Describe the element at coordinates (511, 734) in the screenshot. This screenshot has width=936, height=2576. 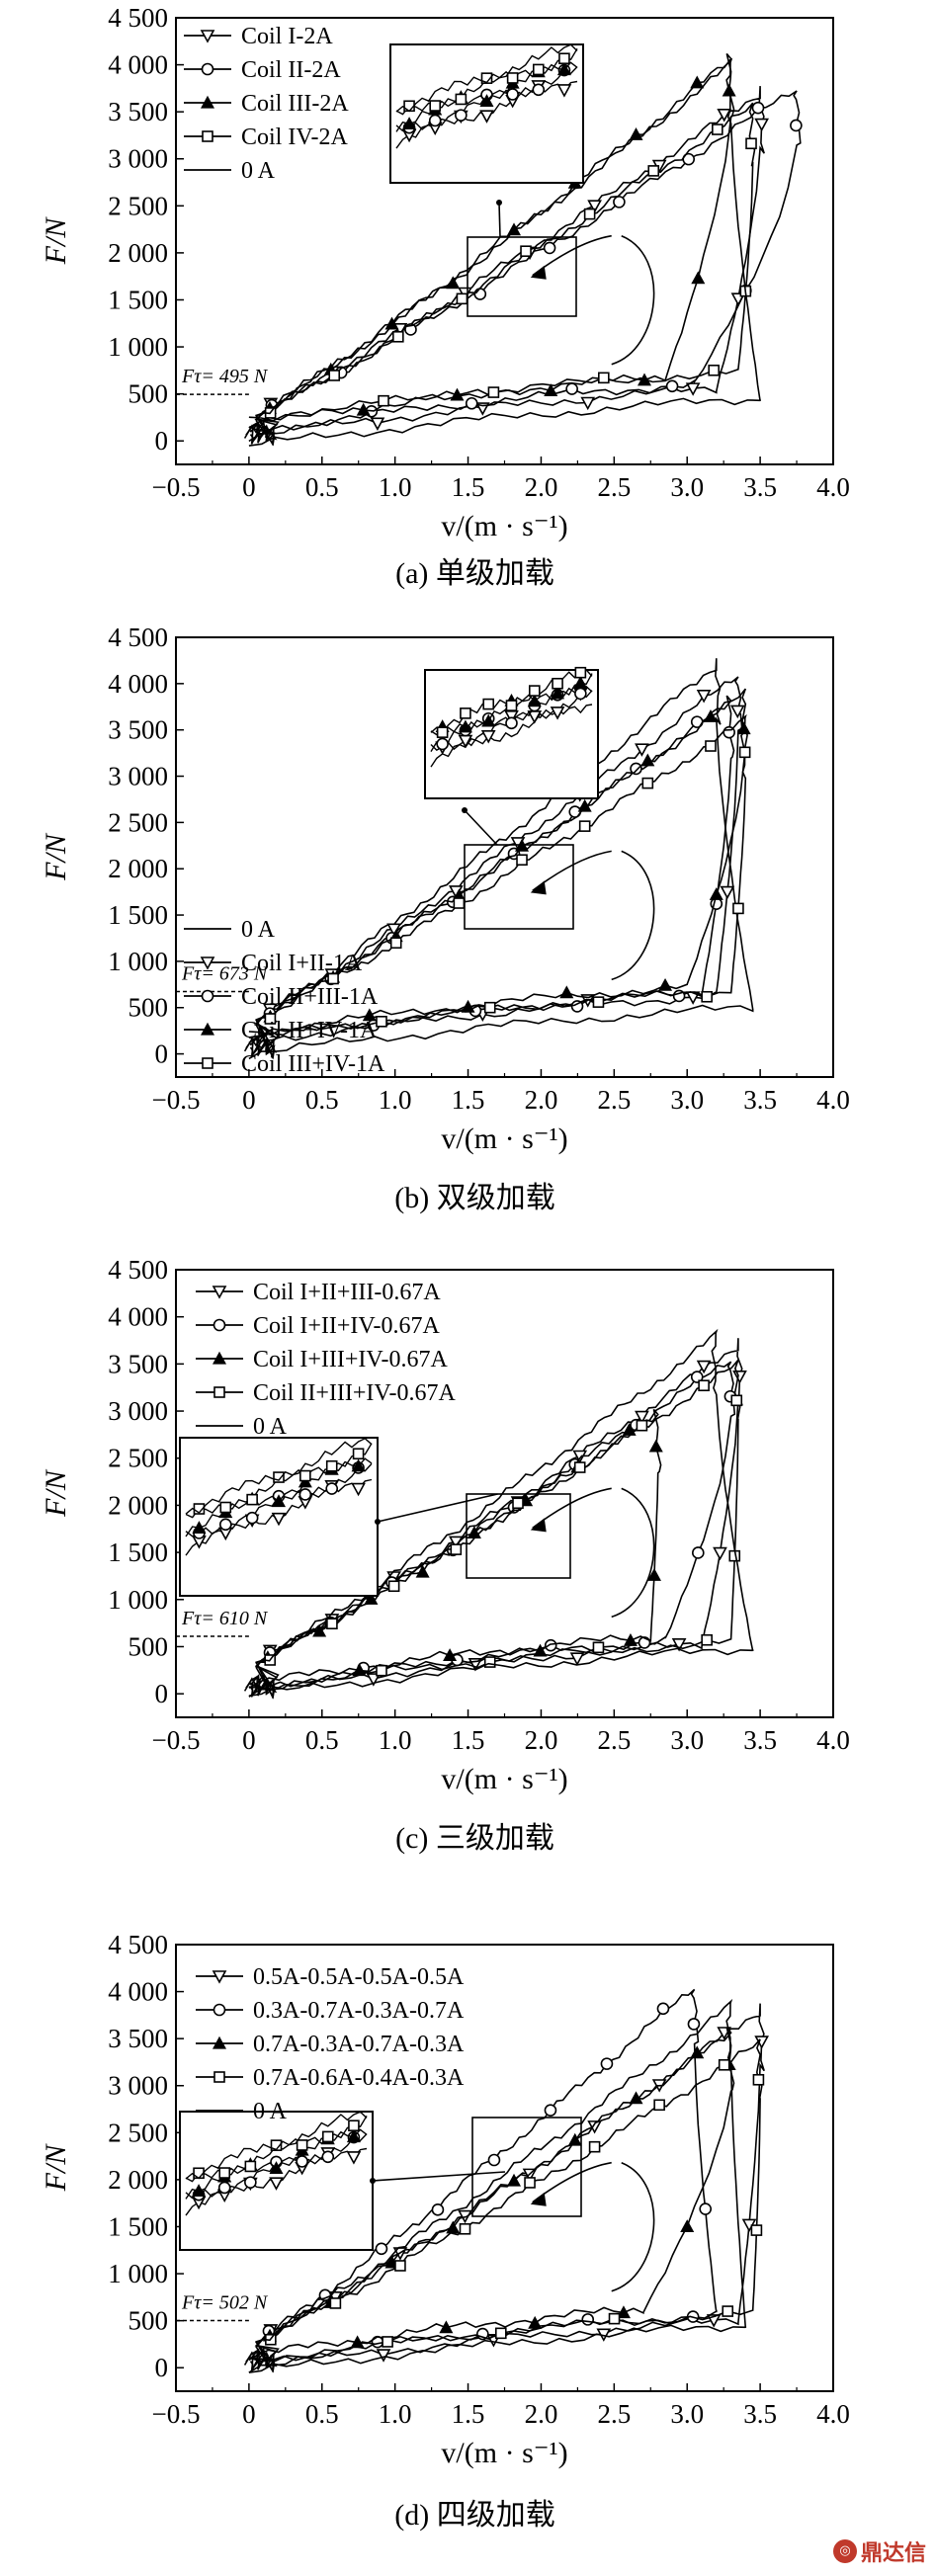
I see `inset-box` at that location.